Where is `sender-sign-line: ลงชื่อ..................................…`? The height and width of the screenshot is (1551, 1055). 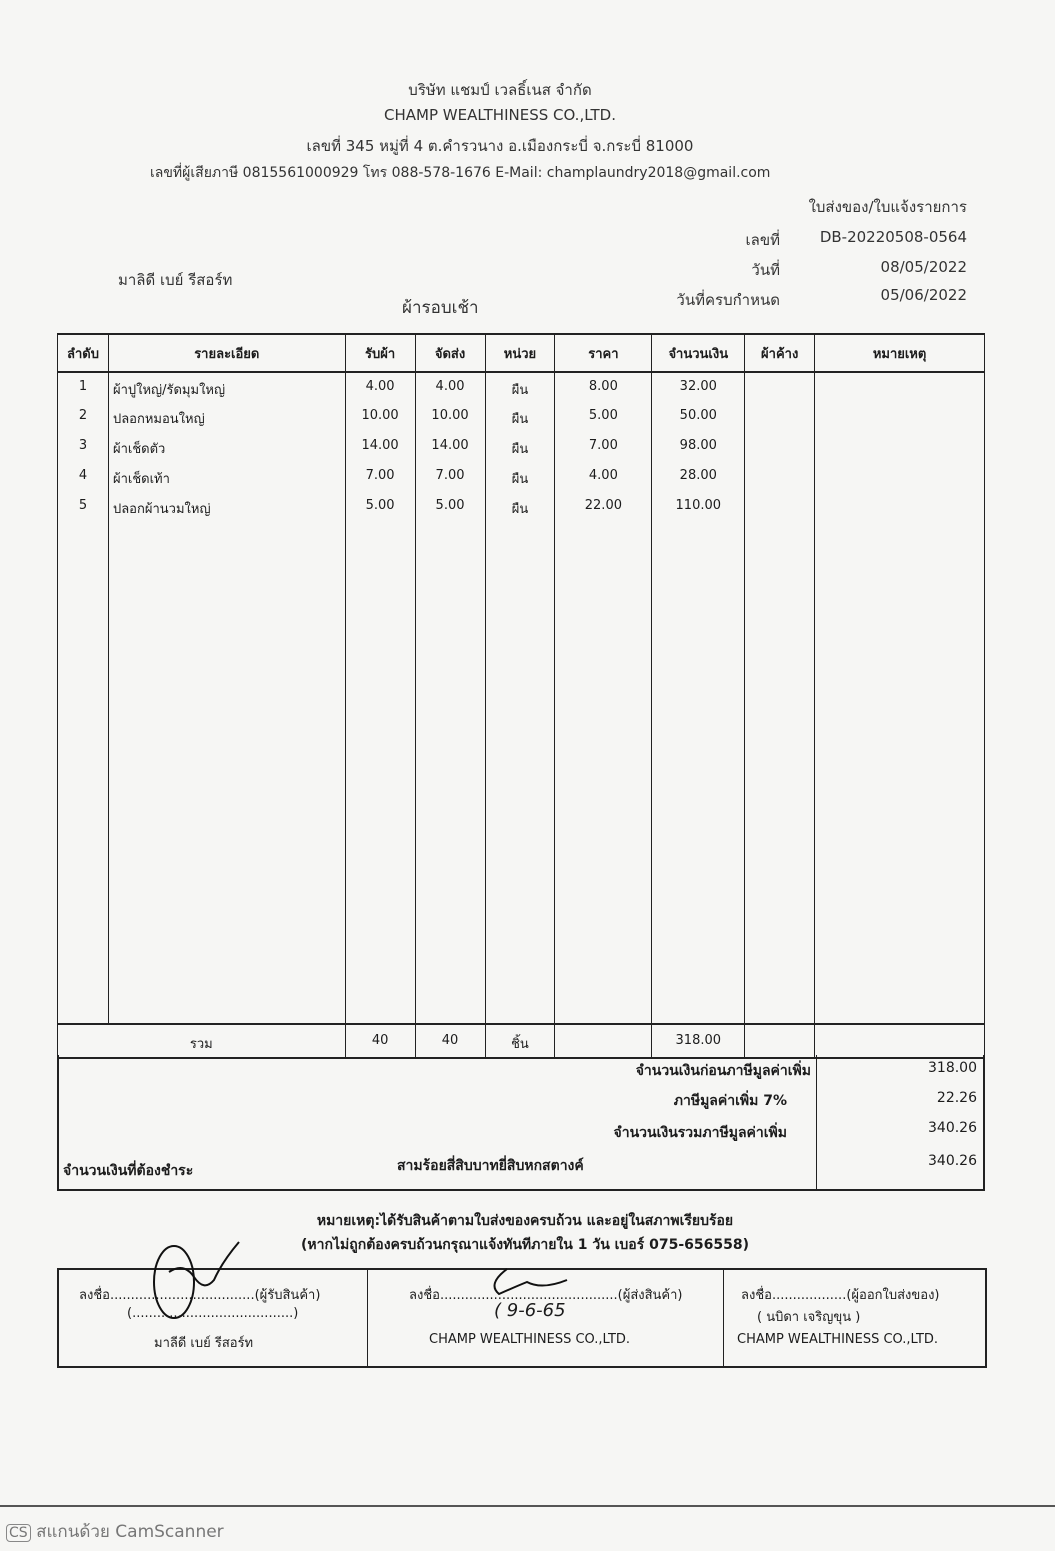
sender-sign-line: ลงชื่อ..................................… is located at coordinates (546, 1295).